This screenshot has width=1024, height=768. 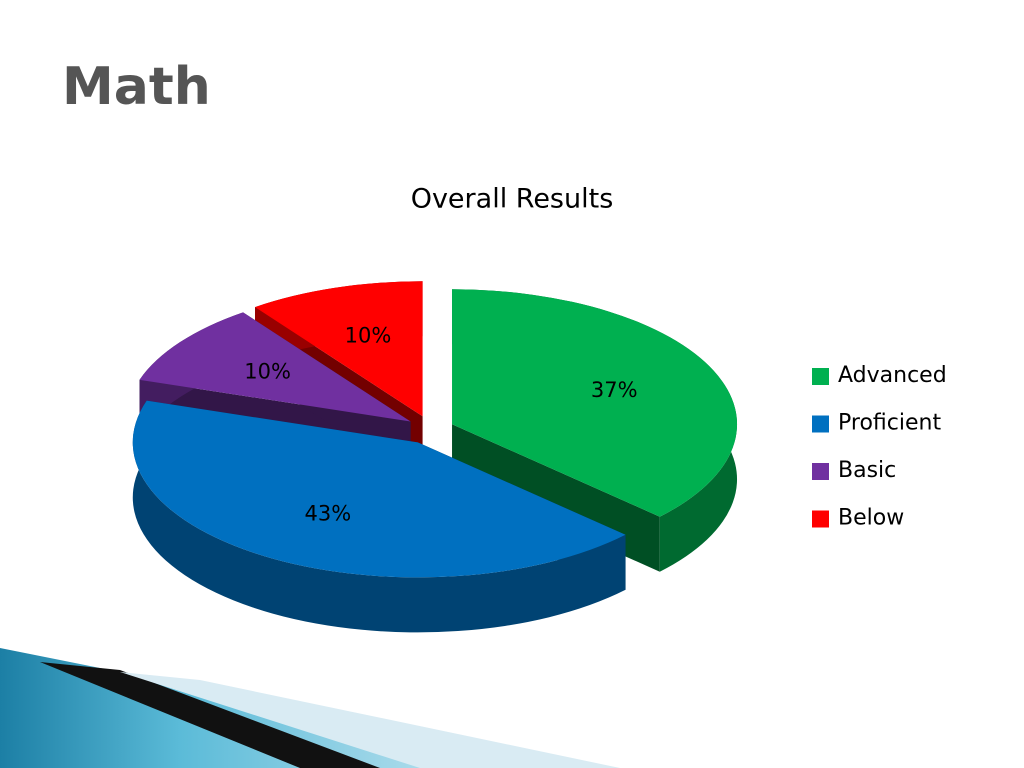 What do you see at coordinates (512, 199) in the screenshot?
I see `chart-title: Overall Results` at bounding box center [512, 199].